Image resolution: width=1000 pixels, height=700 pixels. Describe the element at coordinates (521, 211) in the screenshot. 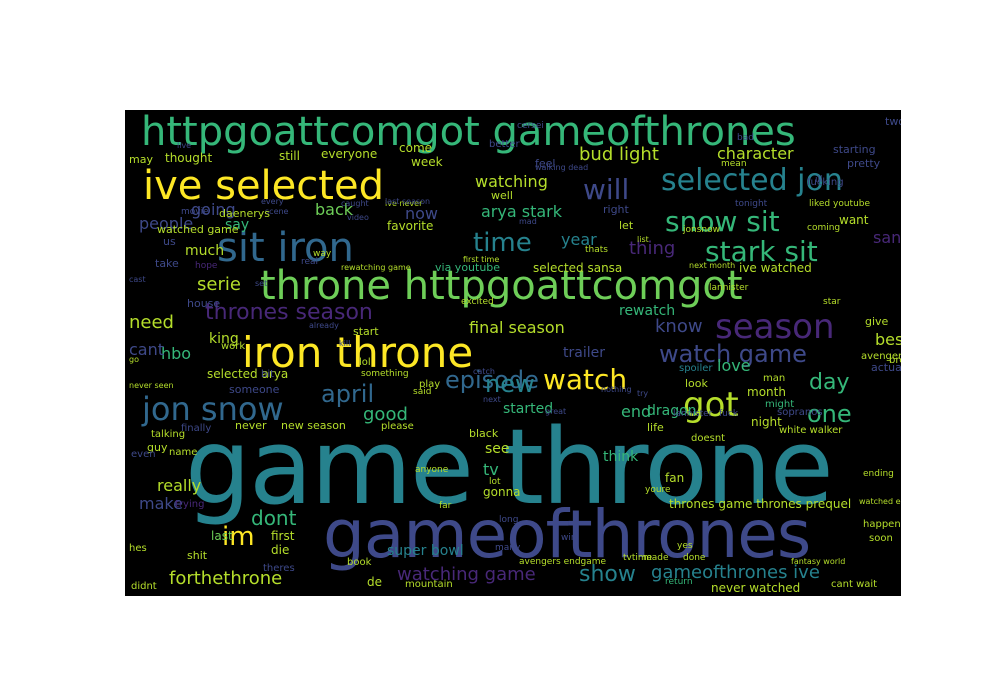

I see `word: arya stark` at that location.